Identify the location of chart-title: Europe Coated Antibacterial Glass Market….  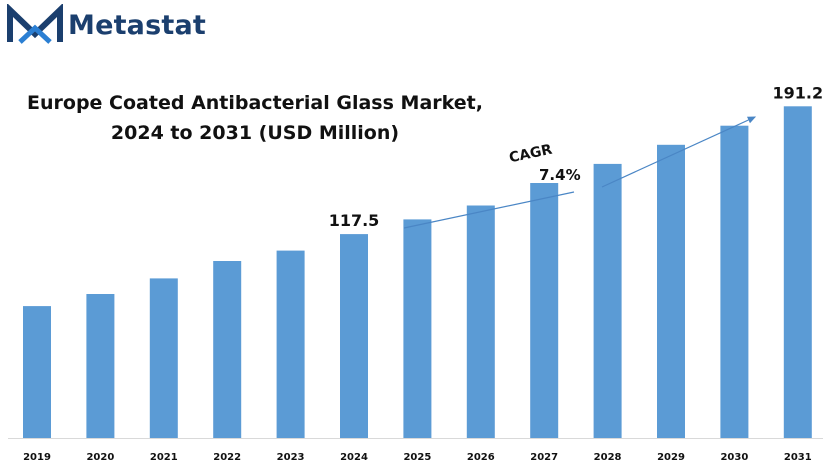
(255, 118).